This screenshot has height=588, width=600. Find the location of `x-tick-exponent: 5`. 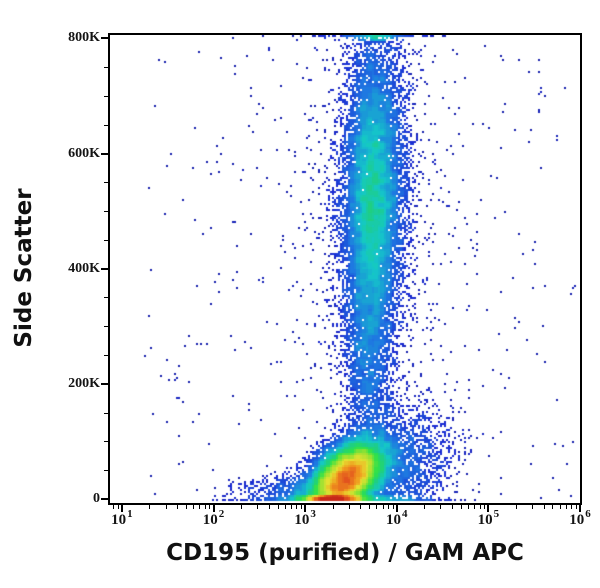

x-tick-exponent: 5 is located at coordinates (496, 514).